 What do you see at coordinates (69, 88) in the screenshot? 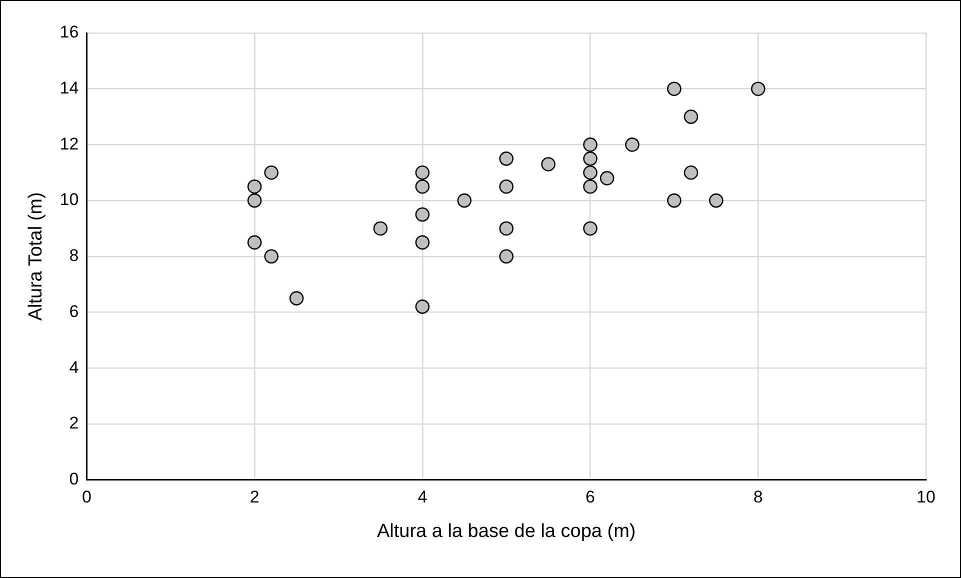
I see `y-tick-label: 14` at bounding box center [69, 88].